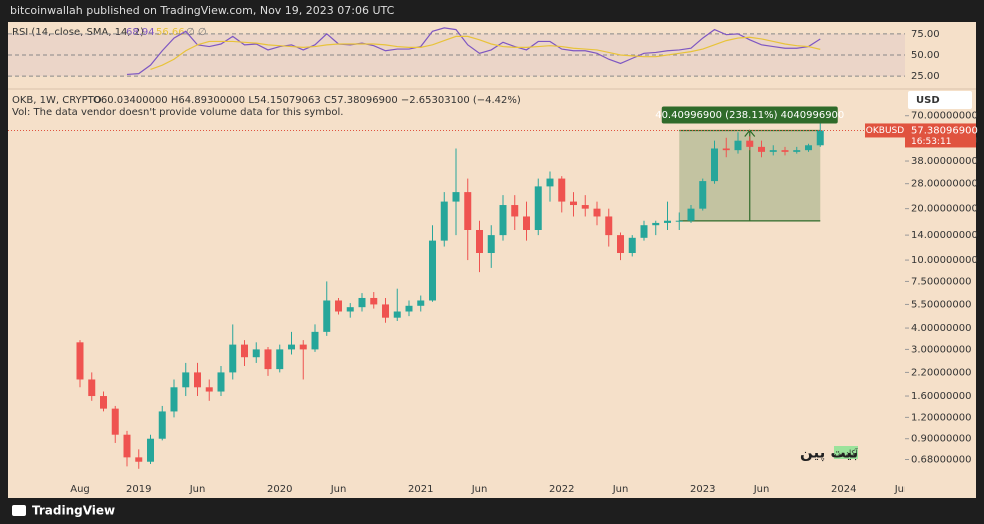  What do you see at coordinates (941, 349) in the screenshot?
I see `y-tick-label: 3.00000000` at bounding box center [941, 349].